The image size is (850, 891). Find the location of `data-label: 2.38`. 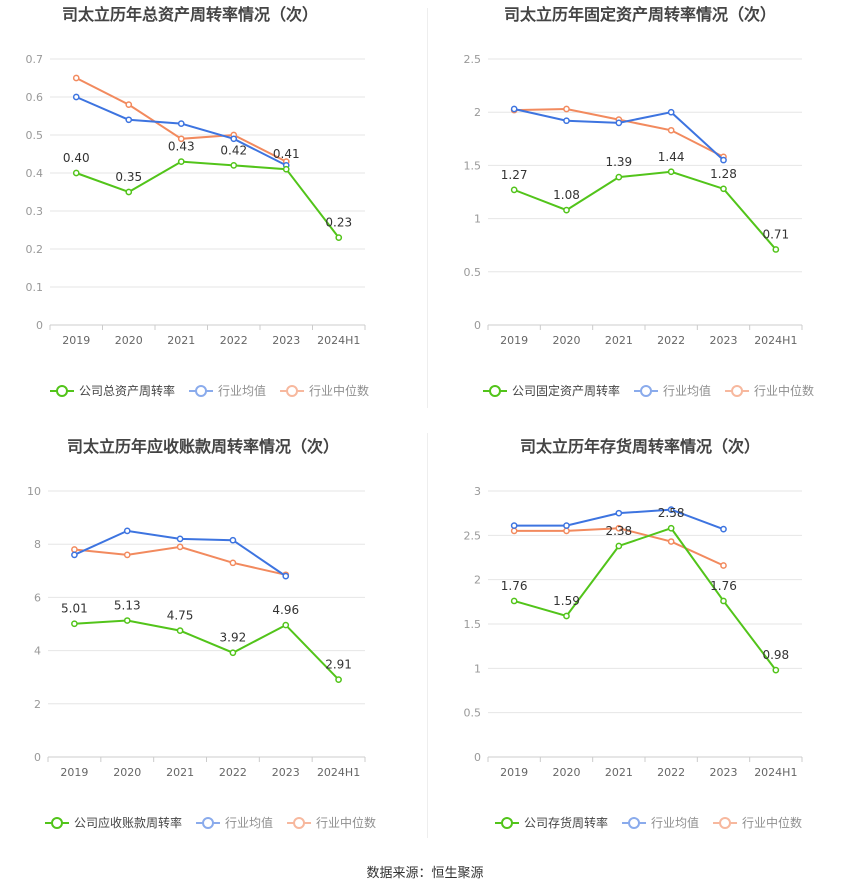

data-label: 2.38 is located at coordinates (618, 531).